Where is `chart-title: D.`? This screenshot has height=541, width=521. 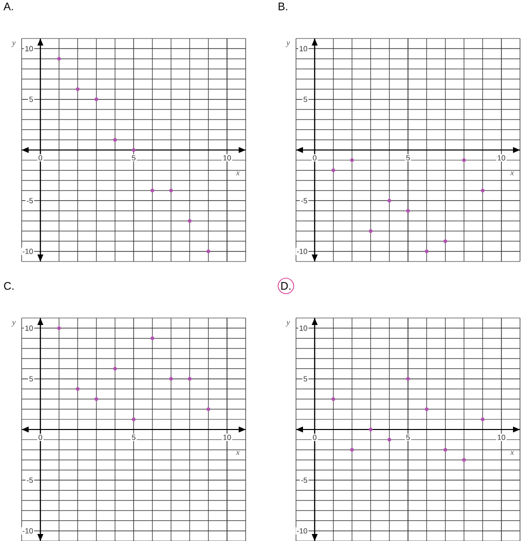
chart-title: D. is located at coordinates (285, 286).